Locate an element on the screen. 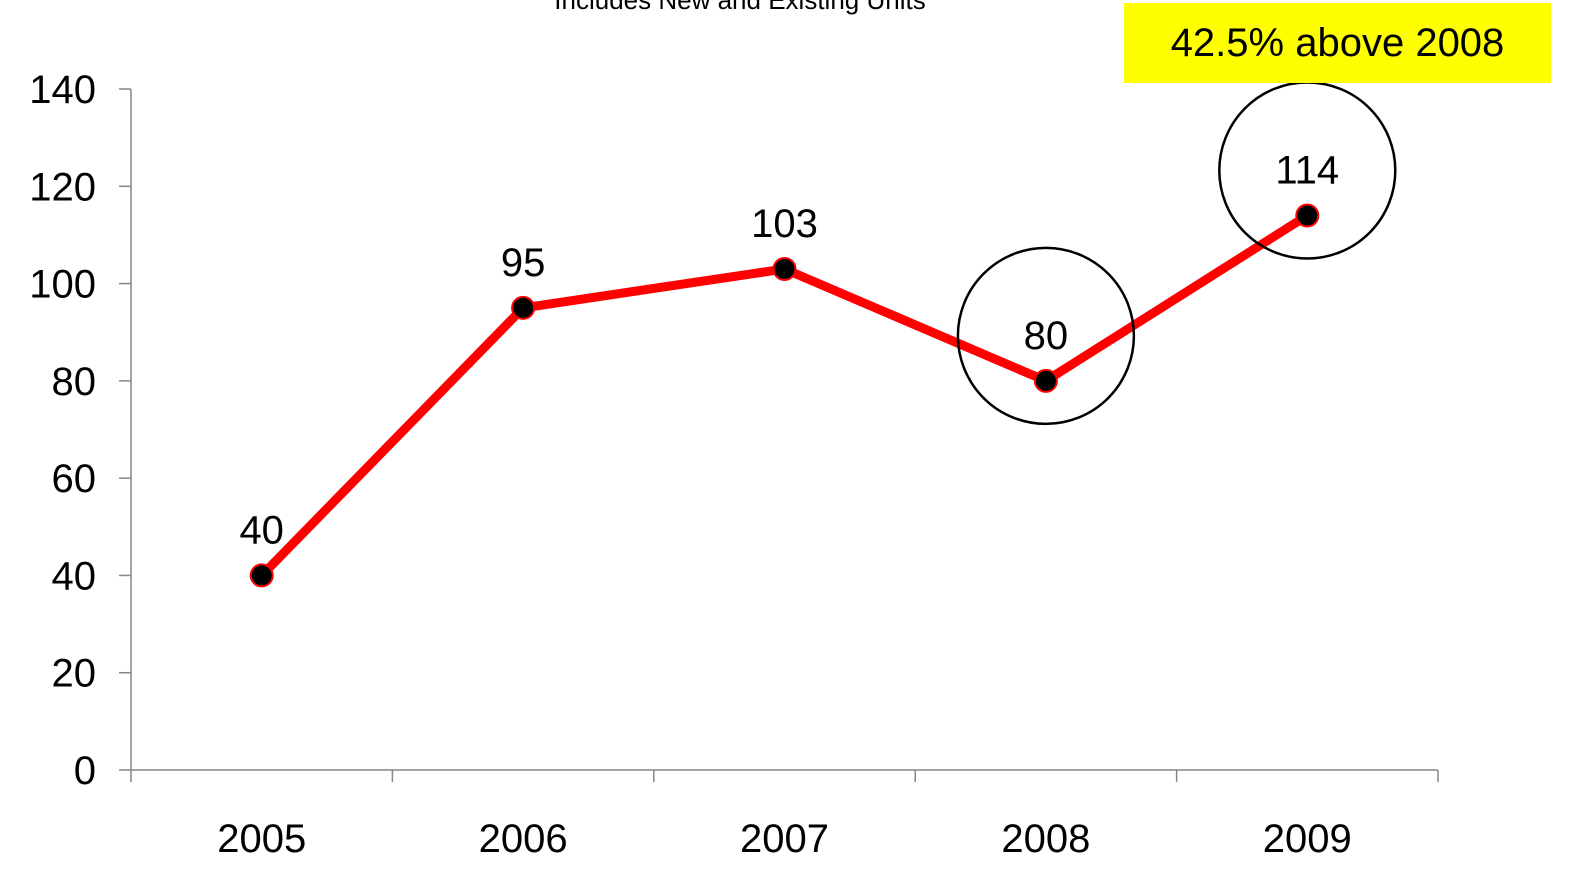 The height and width of the screenshot is (869, 1583). highlight-circle is located at coordinates (1046, 336).